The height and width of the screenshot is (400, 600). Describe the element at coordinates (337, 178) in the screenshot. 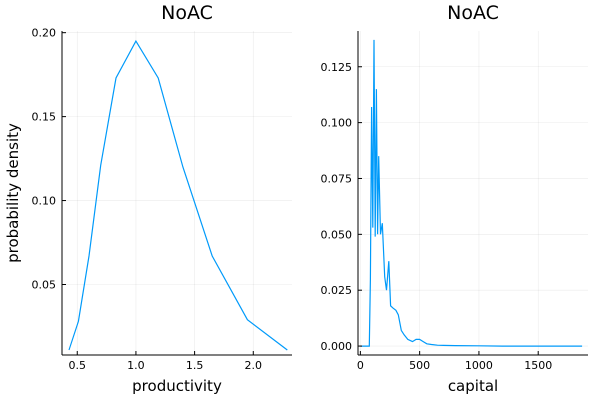

I see `capital-y-tick-label: 0.075` at that location.